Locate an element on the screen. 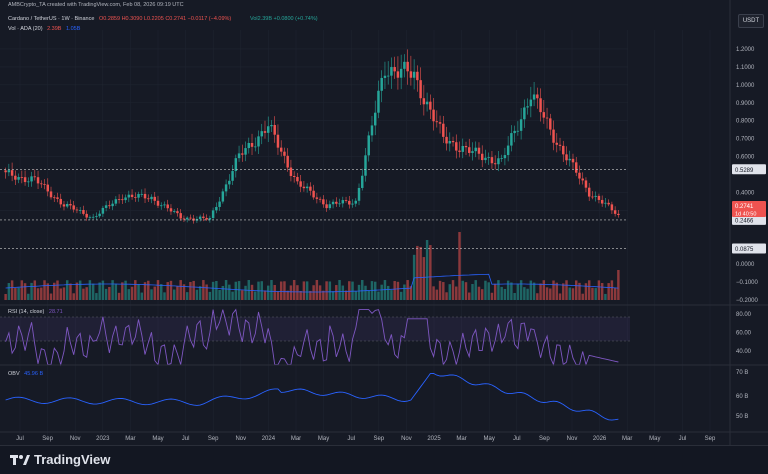  volume-legend: Vol · ADA (20) 2.39B 1.05B is located at coordinates (45, 29).